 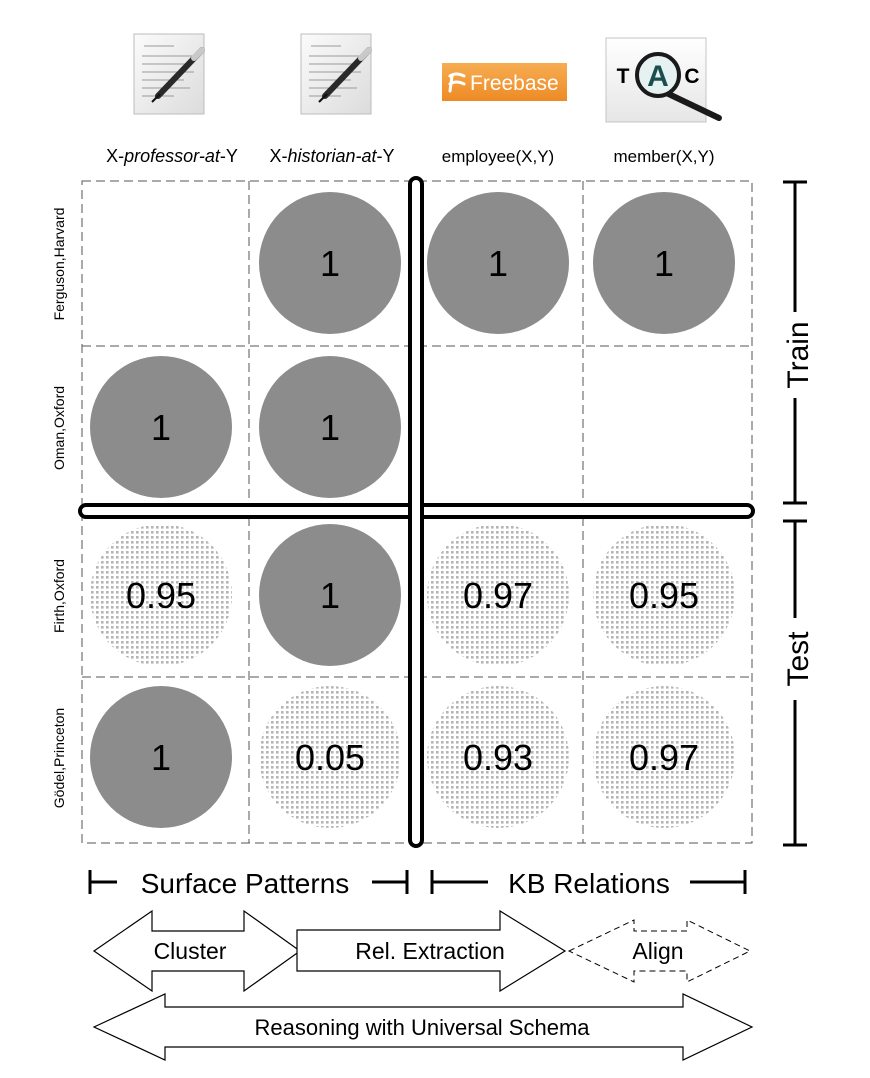 I want to click on cell-value: 0.05, so click(x=330, y=757).